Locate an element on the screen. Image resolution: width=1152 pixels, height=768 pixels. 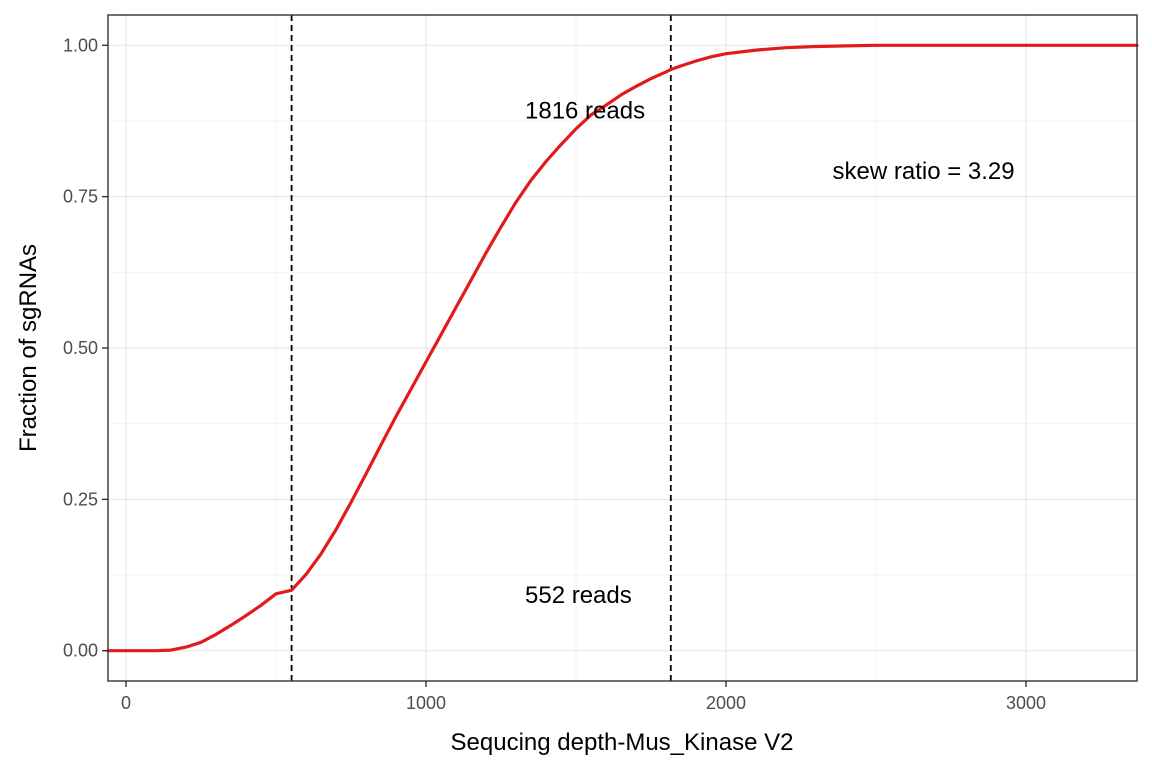
x-tick-label: 2000 is located at coordinates (726, 703).